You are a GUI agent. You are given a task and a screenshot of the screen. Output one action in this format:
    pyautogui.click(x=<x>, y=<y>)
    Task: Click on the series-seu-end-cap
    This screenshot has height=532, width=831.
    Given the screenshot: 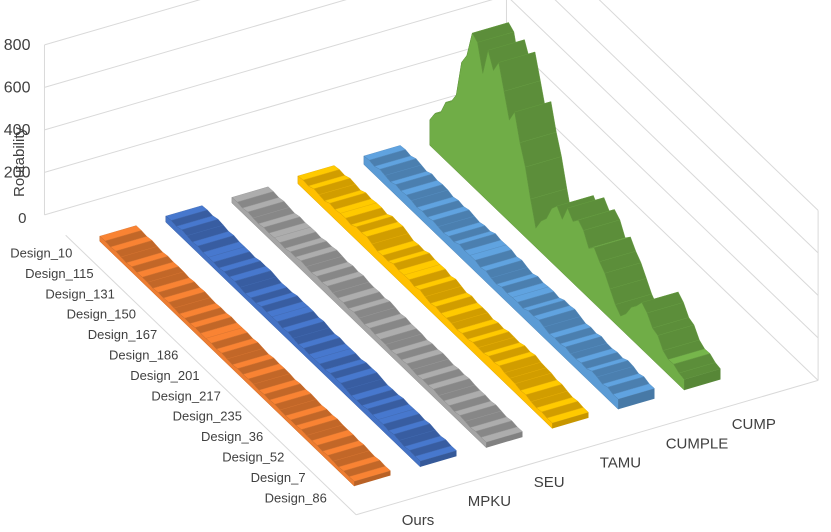 What is the action you would take?
    pyautogui.click(x=504, y=439)
    